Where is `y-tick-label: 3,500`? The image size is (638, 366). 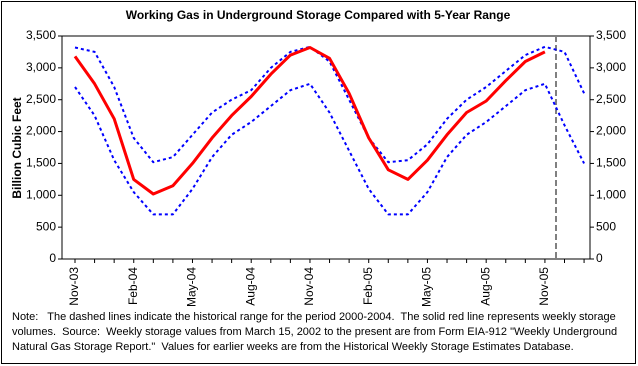
y-tick-label: 3,500 is located at coordinates (41, 35).